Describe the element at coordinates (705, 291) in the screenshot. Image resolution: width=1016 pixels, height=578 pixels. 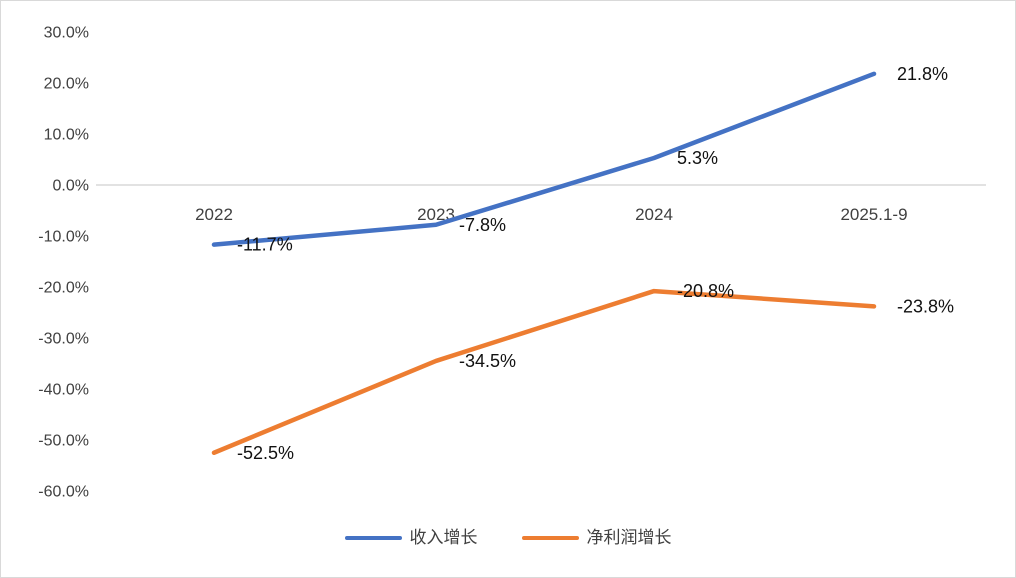
I see `data-point-label: -20.8%` at that location.